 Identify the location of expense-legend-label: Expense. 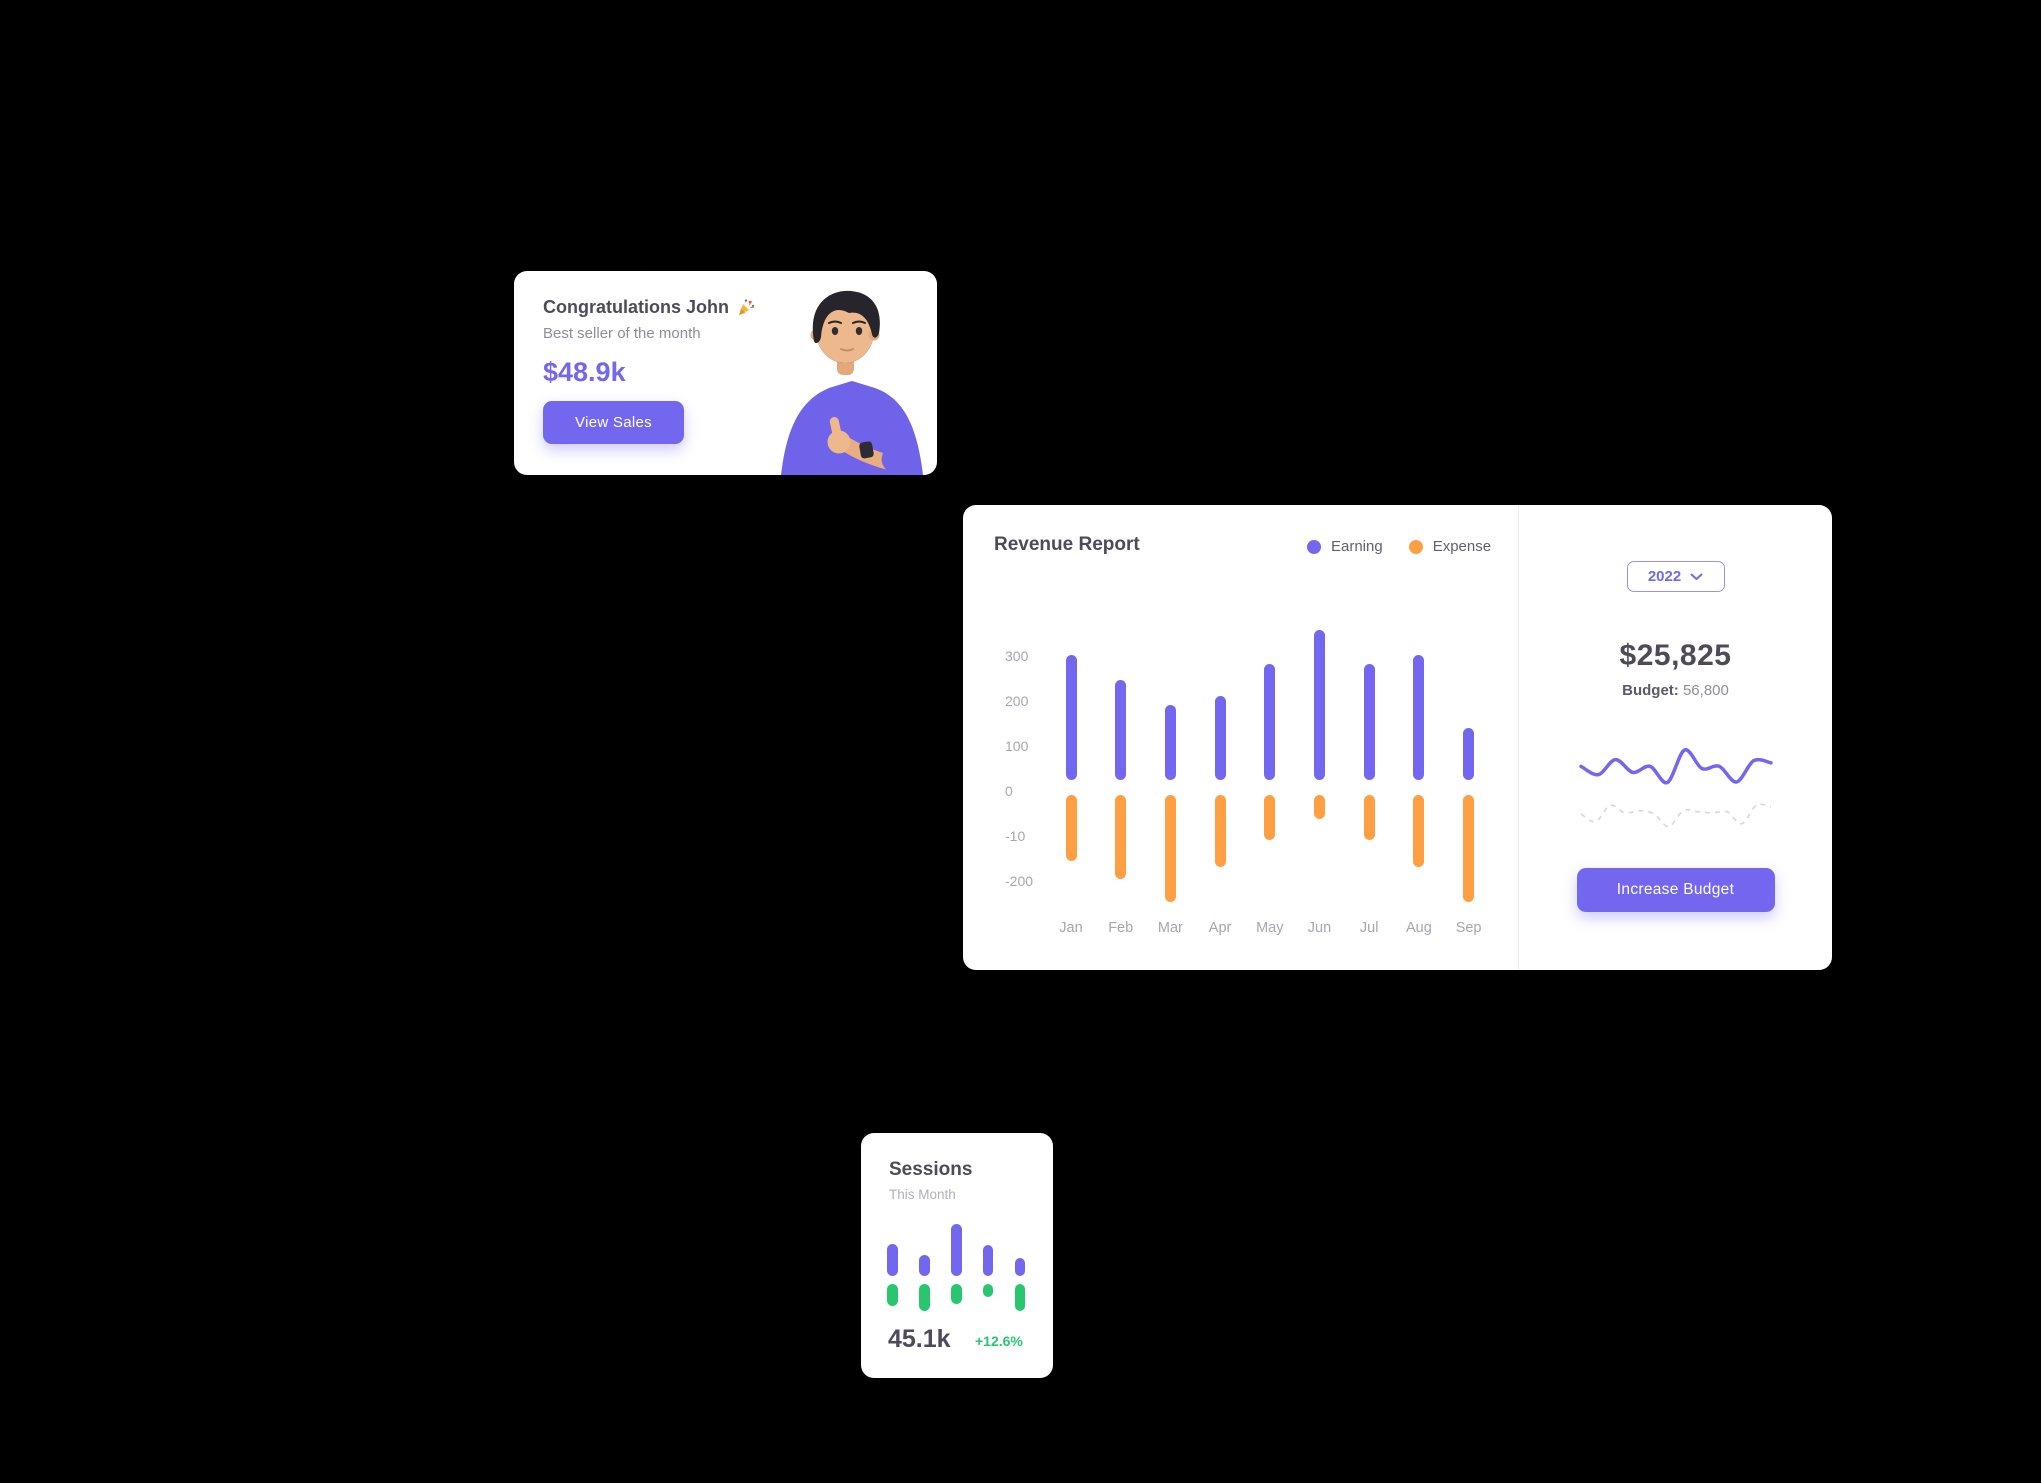
(1462, 546).